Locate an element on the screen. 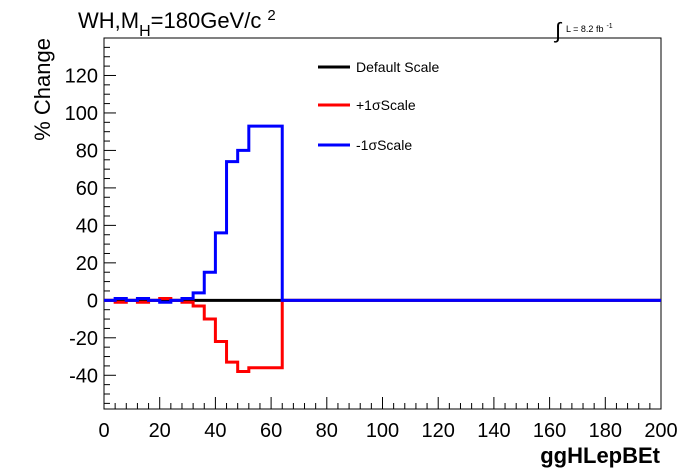 The height and width of the screenshot is (472, 696). y-axis-ticks: -40 -20 0 20 40 60 80 100 120 is located at coordinates (90, 220).